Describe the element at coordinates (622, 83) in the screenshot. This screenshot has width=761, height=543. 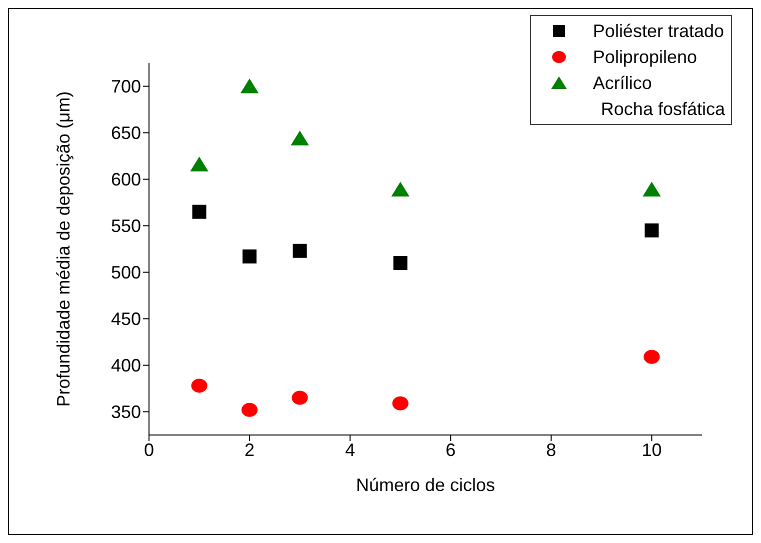
I see `legend-label: Acrílico` at that location.